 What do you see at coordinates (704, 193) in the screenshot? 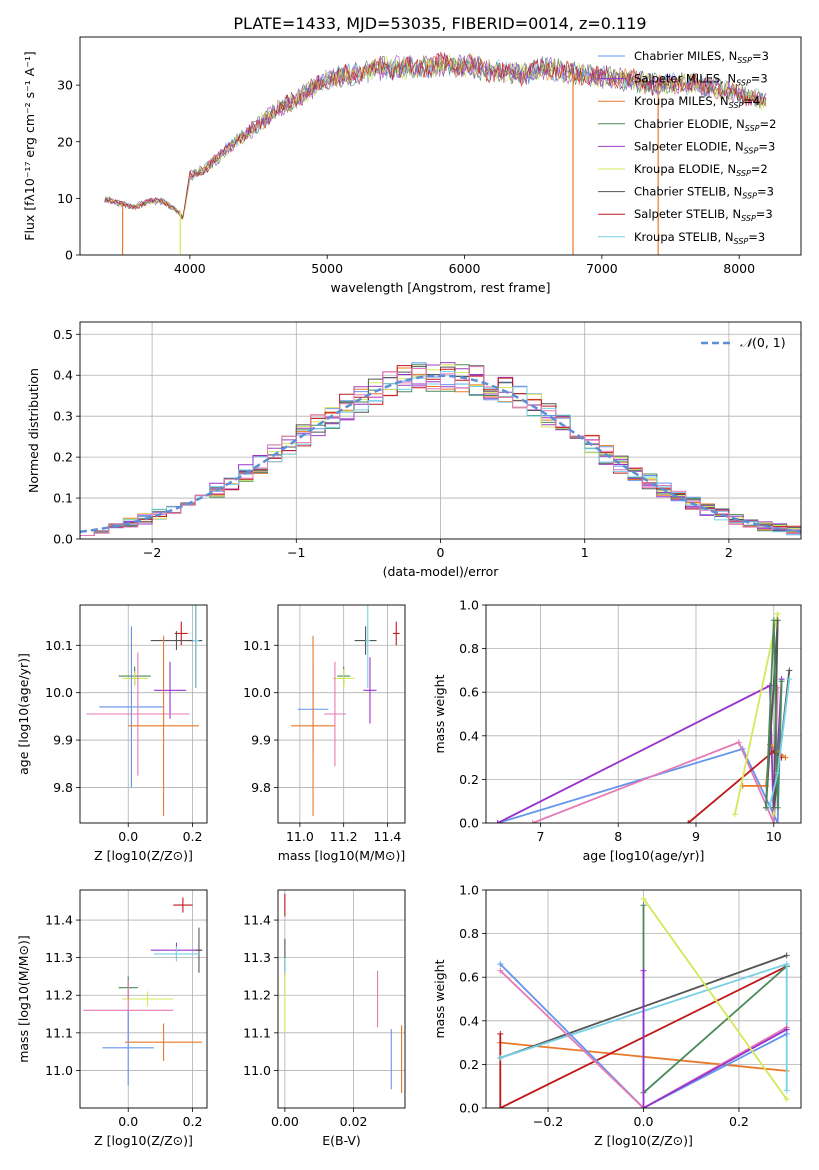
I see `legend-entry: Chabrier STELIB, NSSP=3` at bounding box center [704, 193].